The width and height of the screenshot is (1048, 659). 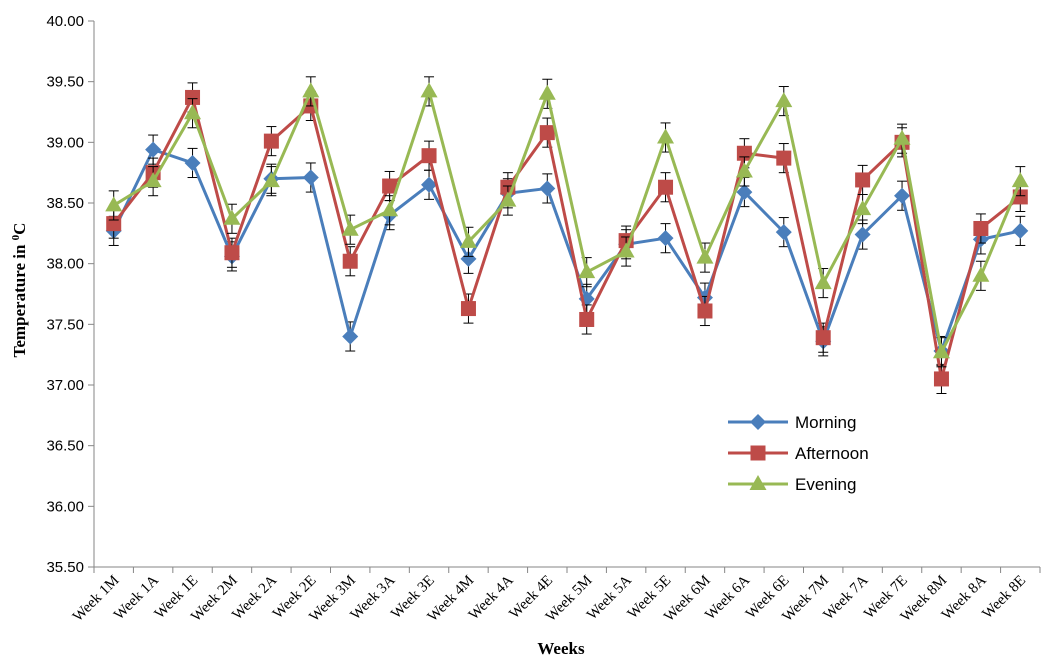 I want to click on y-tick-label: 36.00, so click(x=65, y=506).